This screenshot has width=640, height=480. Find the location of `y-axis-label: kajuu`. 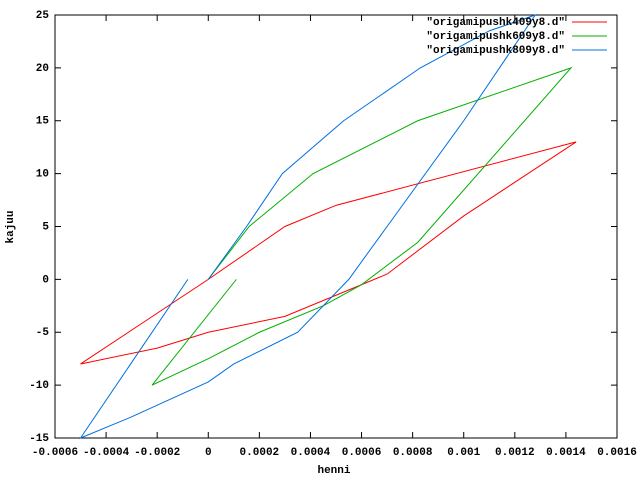

y-axis-label: kajuu is located at coordinates (11, 226).